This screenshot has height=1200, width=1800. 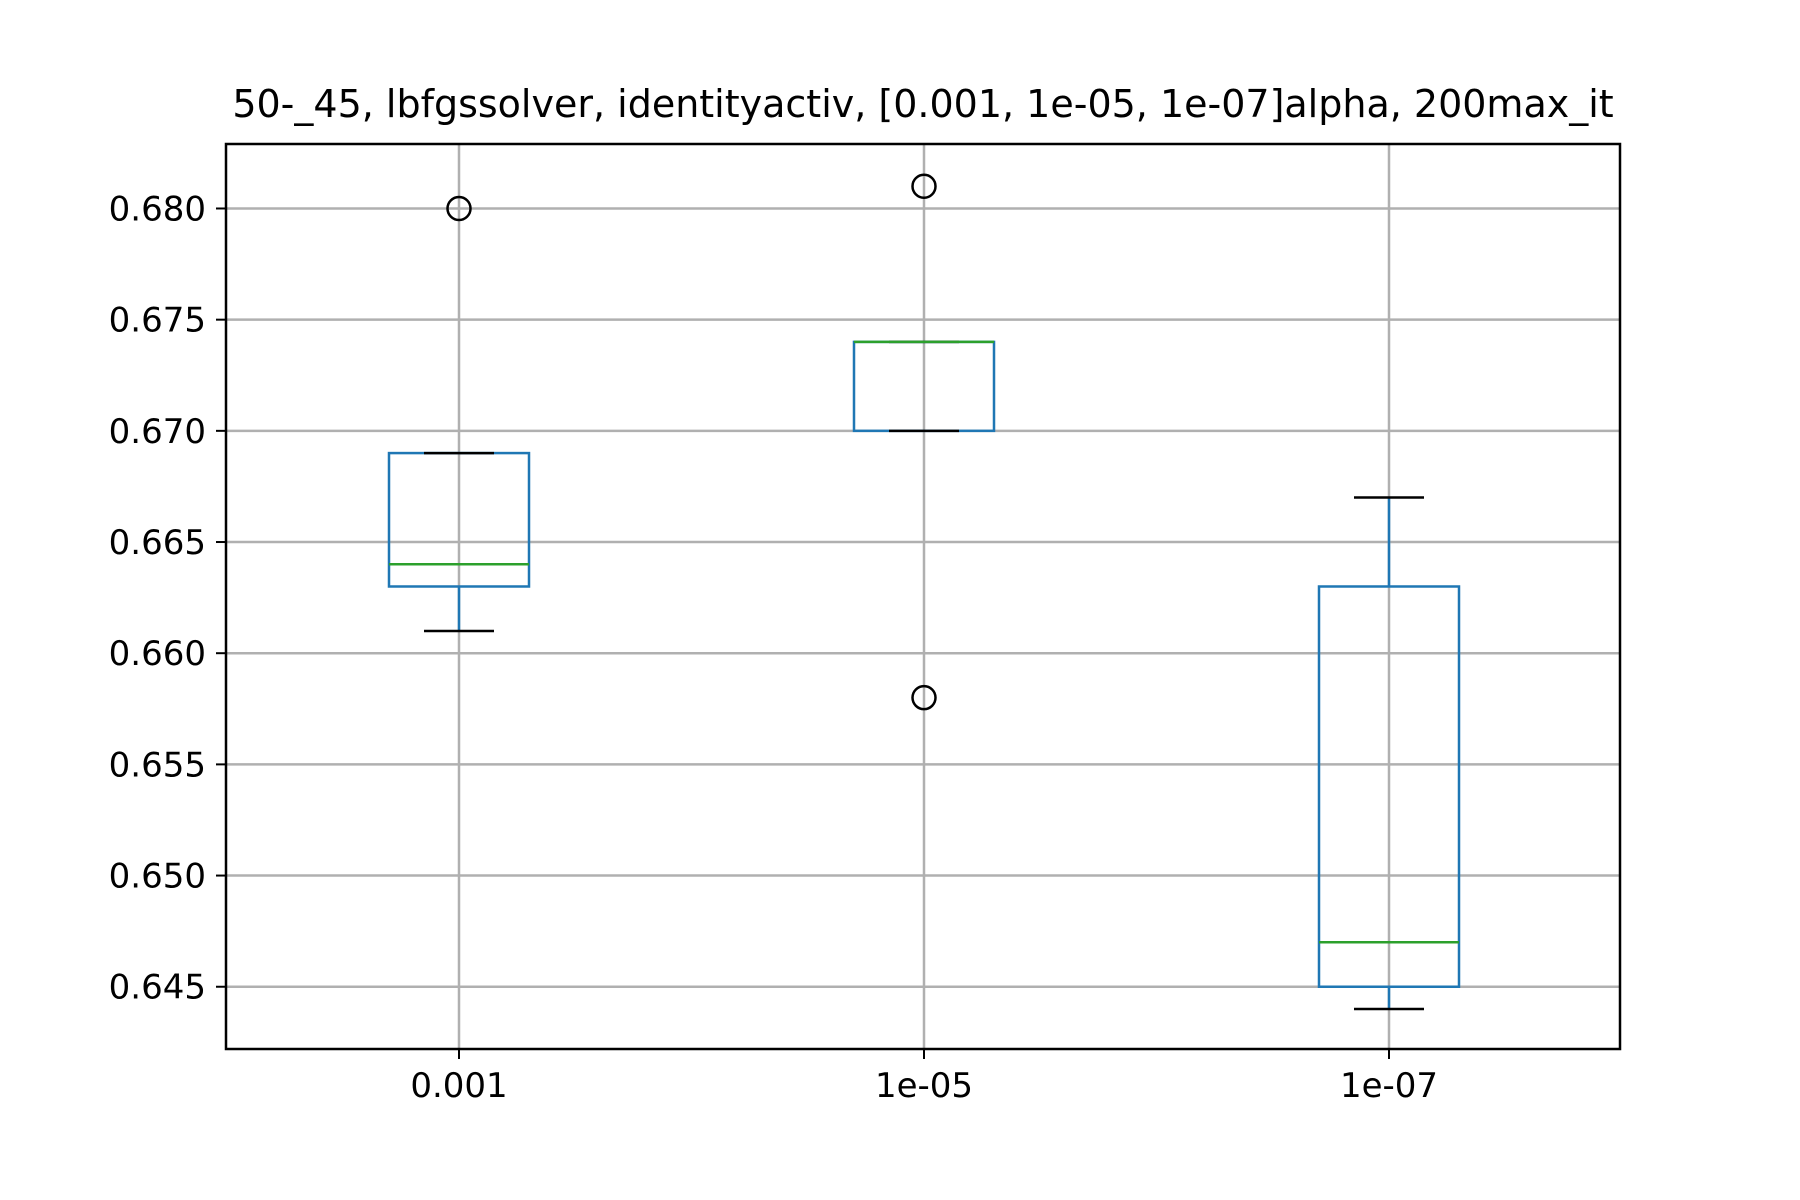 What do you see at coordinates (157, 432) in the screenshot?
I see `y-tick-label: 0.670` at bounding box center [157, 432].